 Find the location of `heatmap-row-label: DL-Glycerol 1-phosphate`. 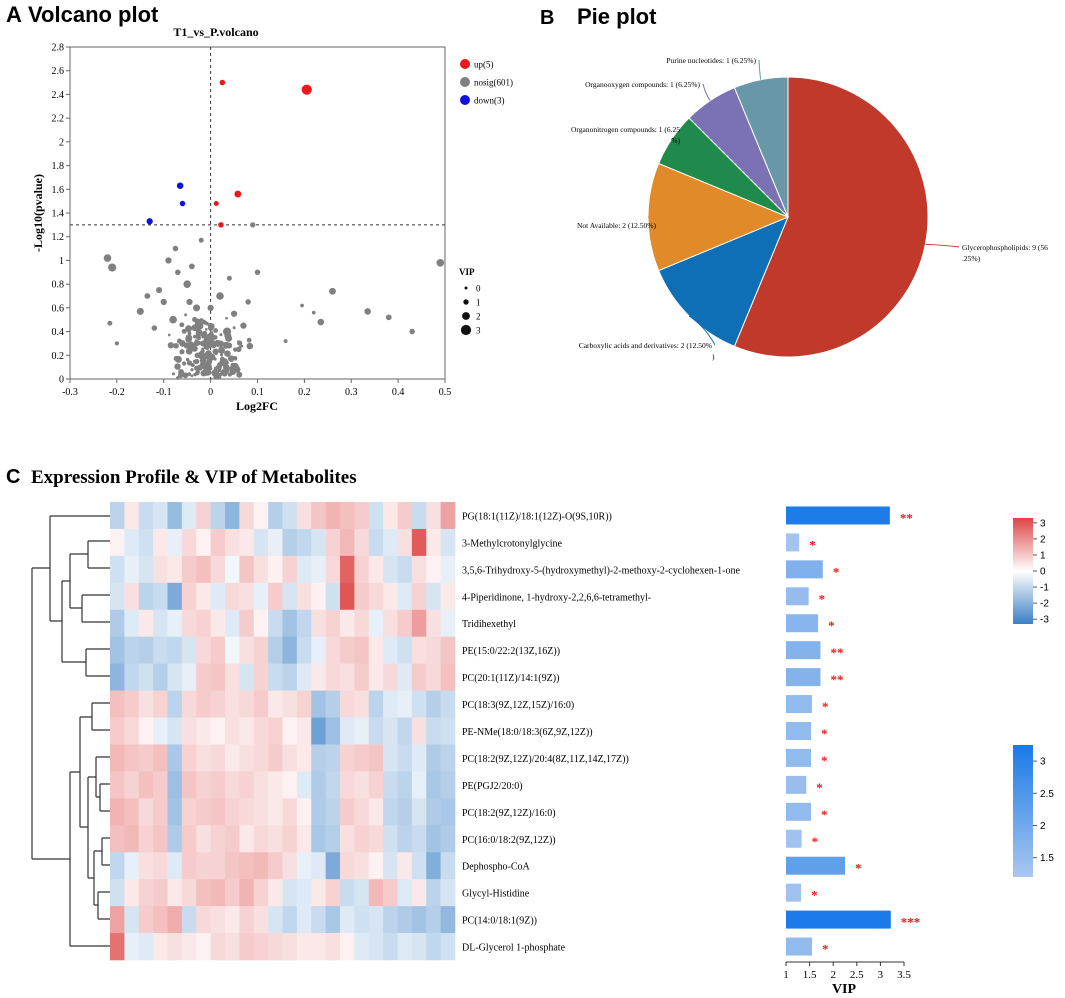

heatmap-row-label: DL-Glycerol 1-phosphate is located at coordinates (514, 948).